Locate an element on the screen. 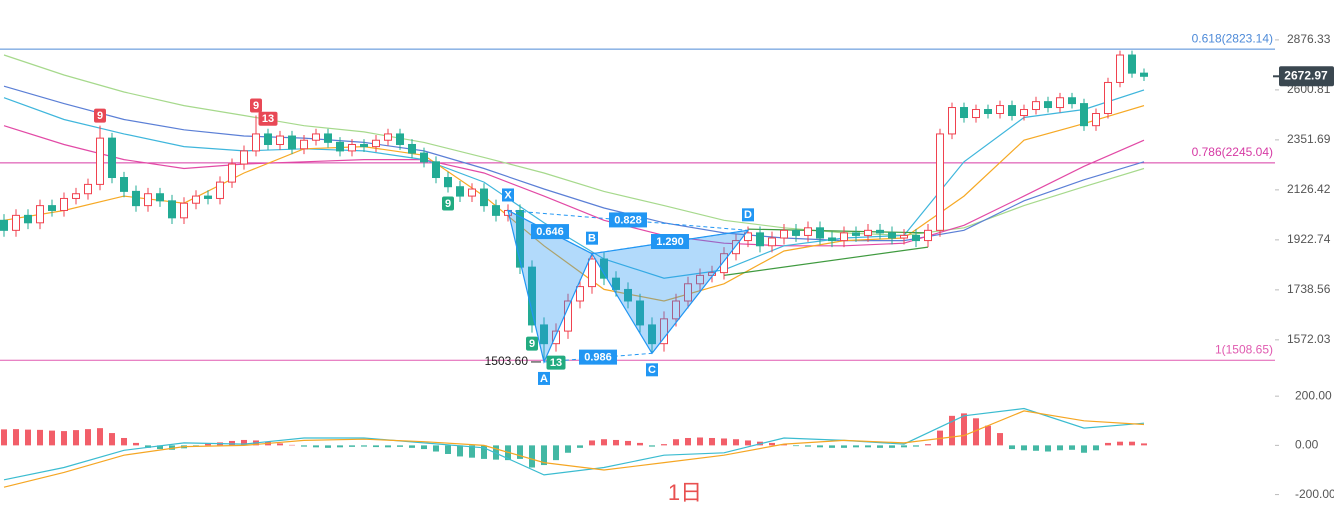 The width and height of the screenshot is (1334, 528). macd-tick-label: 0.00 is located at coordinates (1307, 445).